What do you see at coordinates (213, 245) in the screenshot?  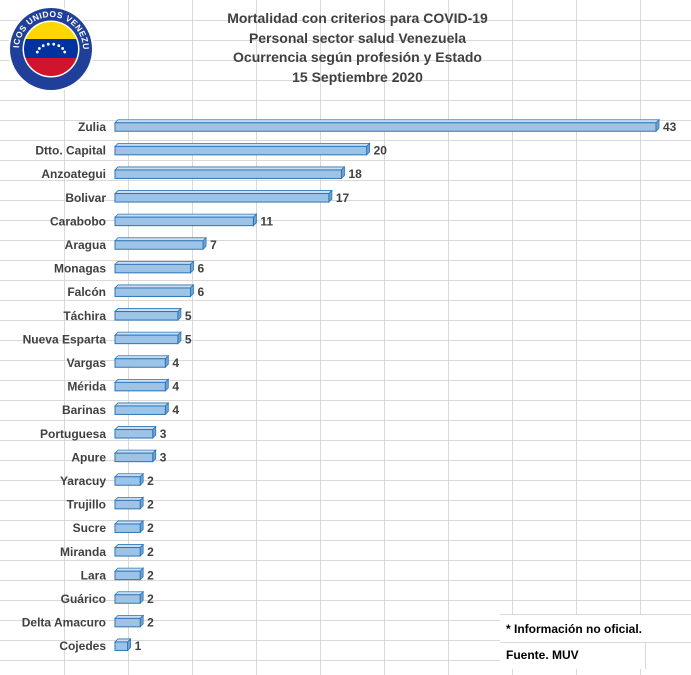 I see `value-label: 7` at bounding box center [213, 245].